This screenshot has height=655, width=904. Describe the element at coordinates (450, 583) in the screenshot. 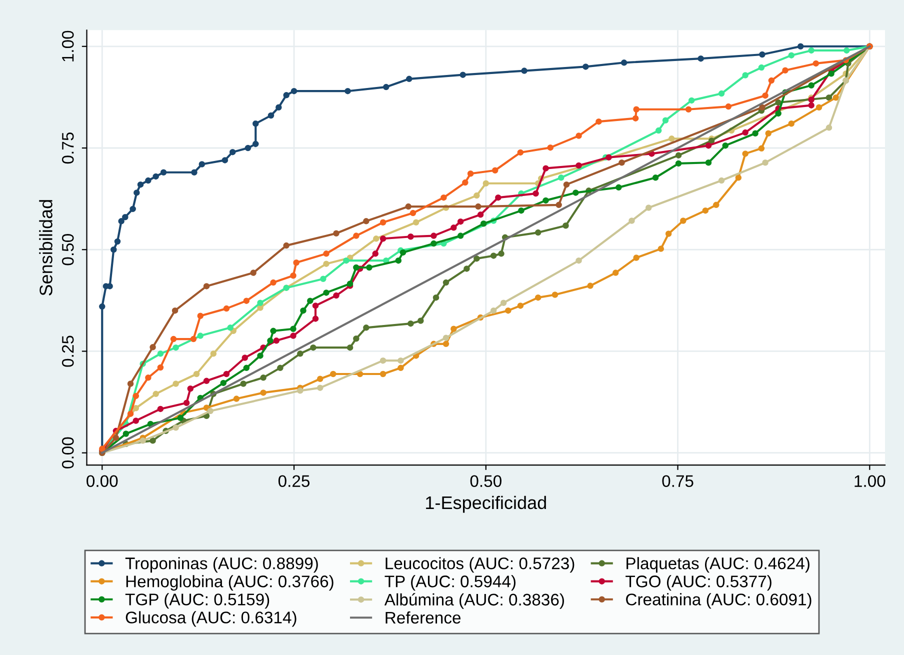

I see `legend-label: TP (AUC: 0.5944)` at that location.